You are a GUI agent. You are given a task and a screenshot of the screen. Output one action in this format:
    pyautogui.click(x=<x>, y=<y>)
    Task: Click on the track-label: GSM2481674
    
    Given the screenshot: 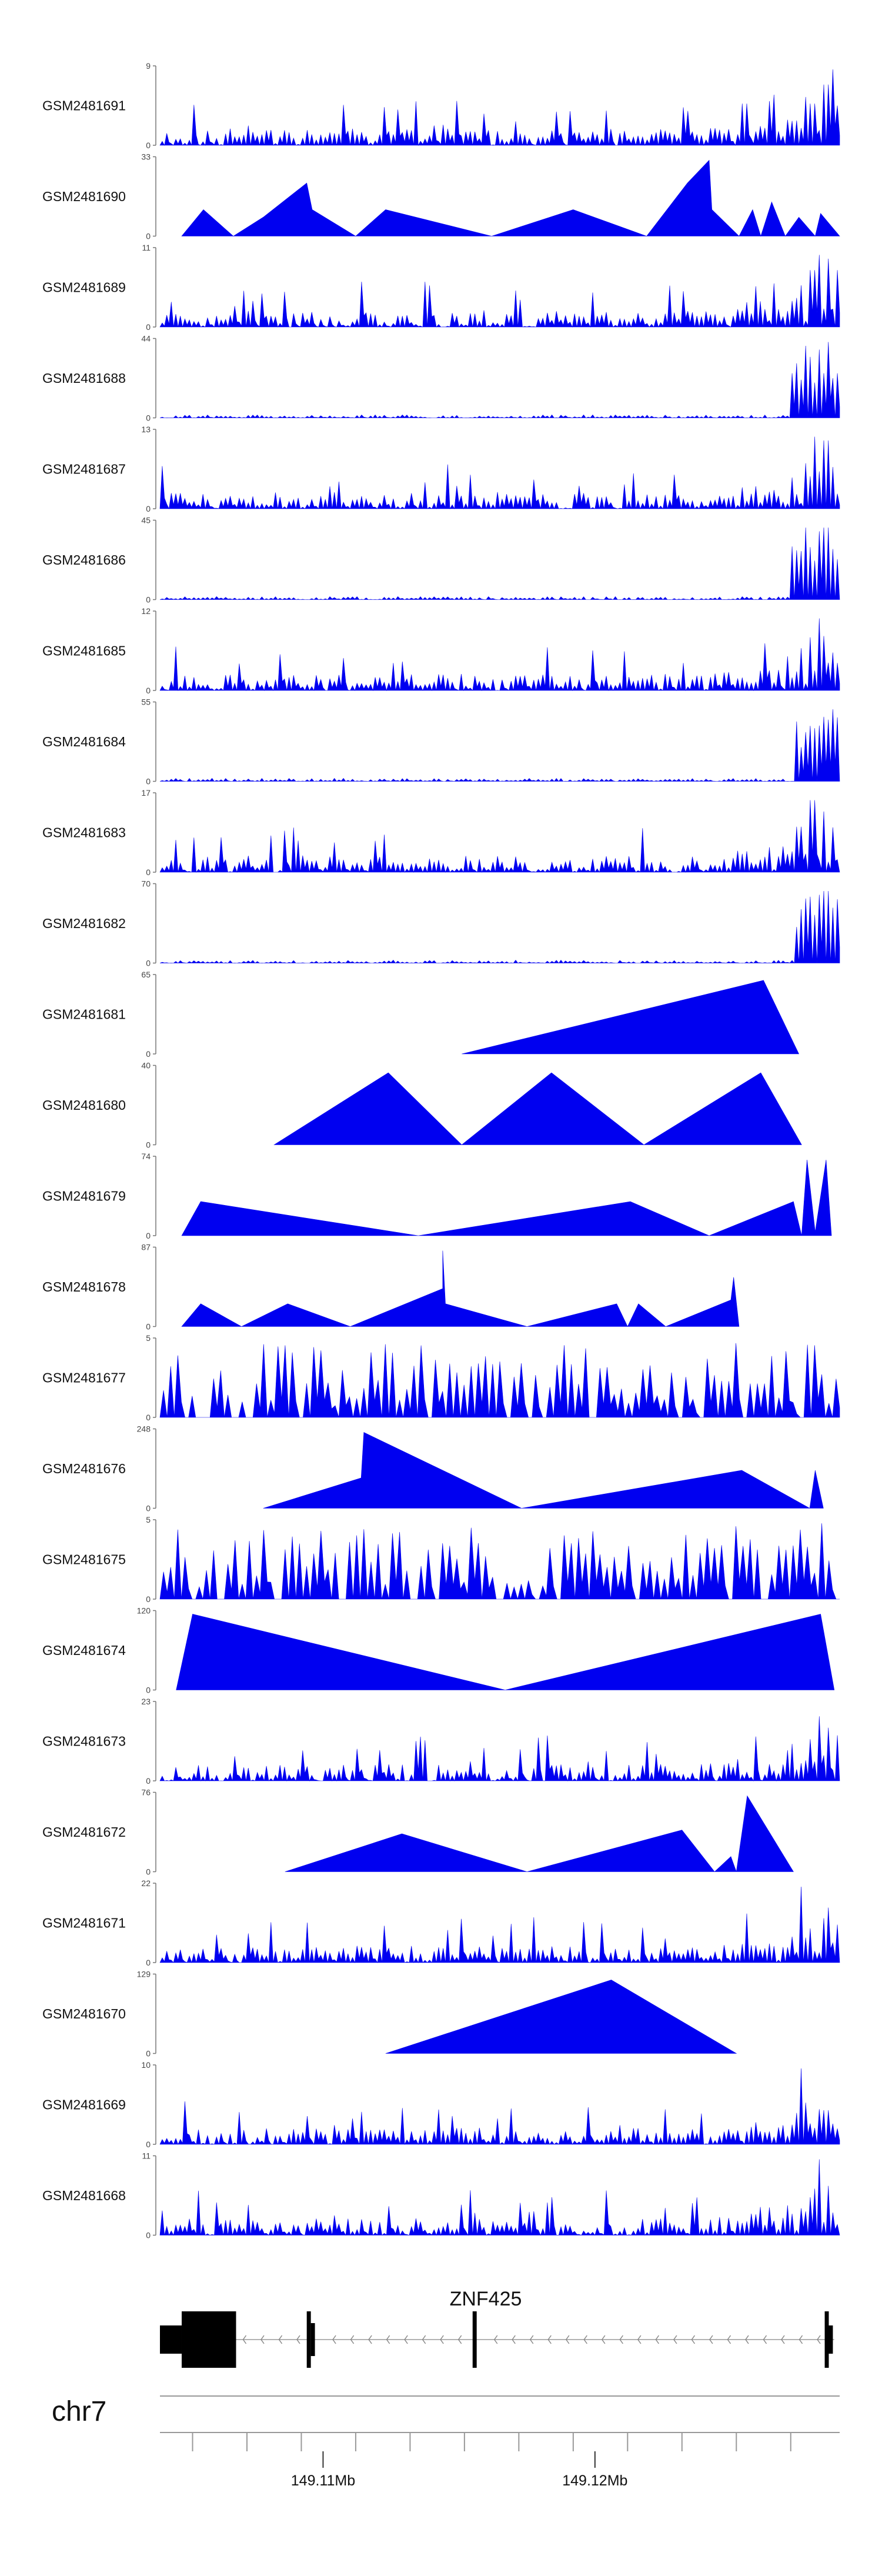 What is the action you would take?
    pyautogui.click(x=84, y=1650)
    